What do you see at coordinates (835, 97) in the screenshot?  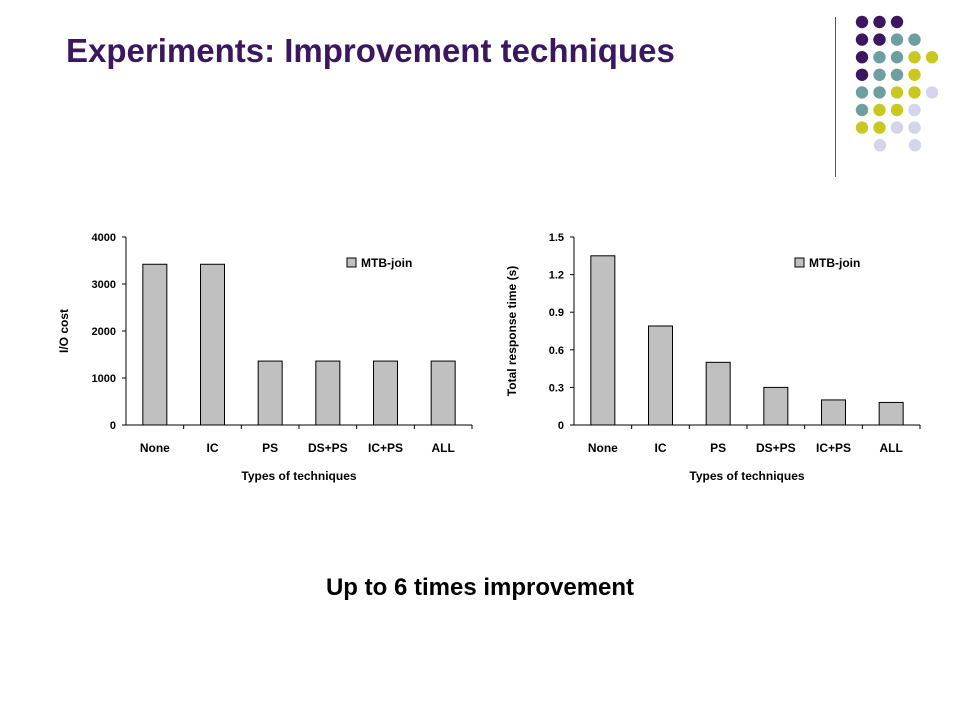 I see `decorative-divider-line` at bounding box center [835, 97].